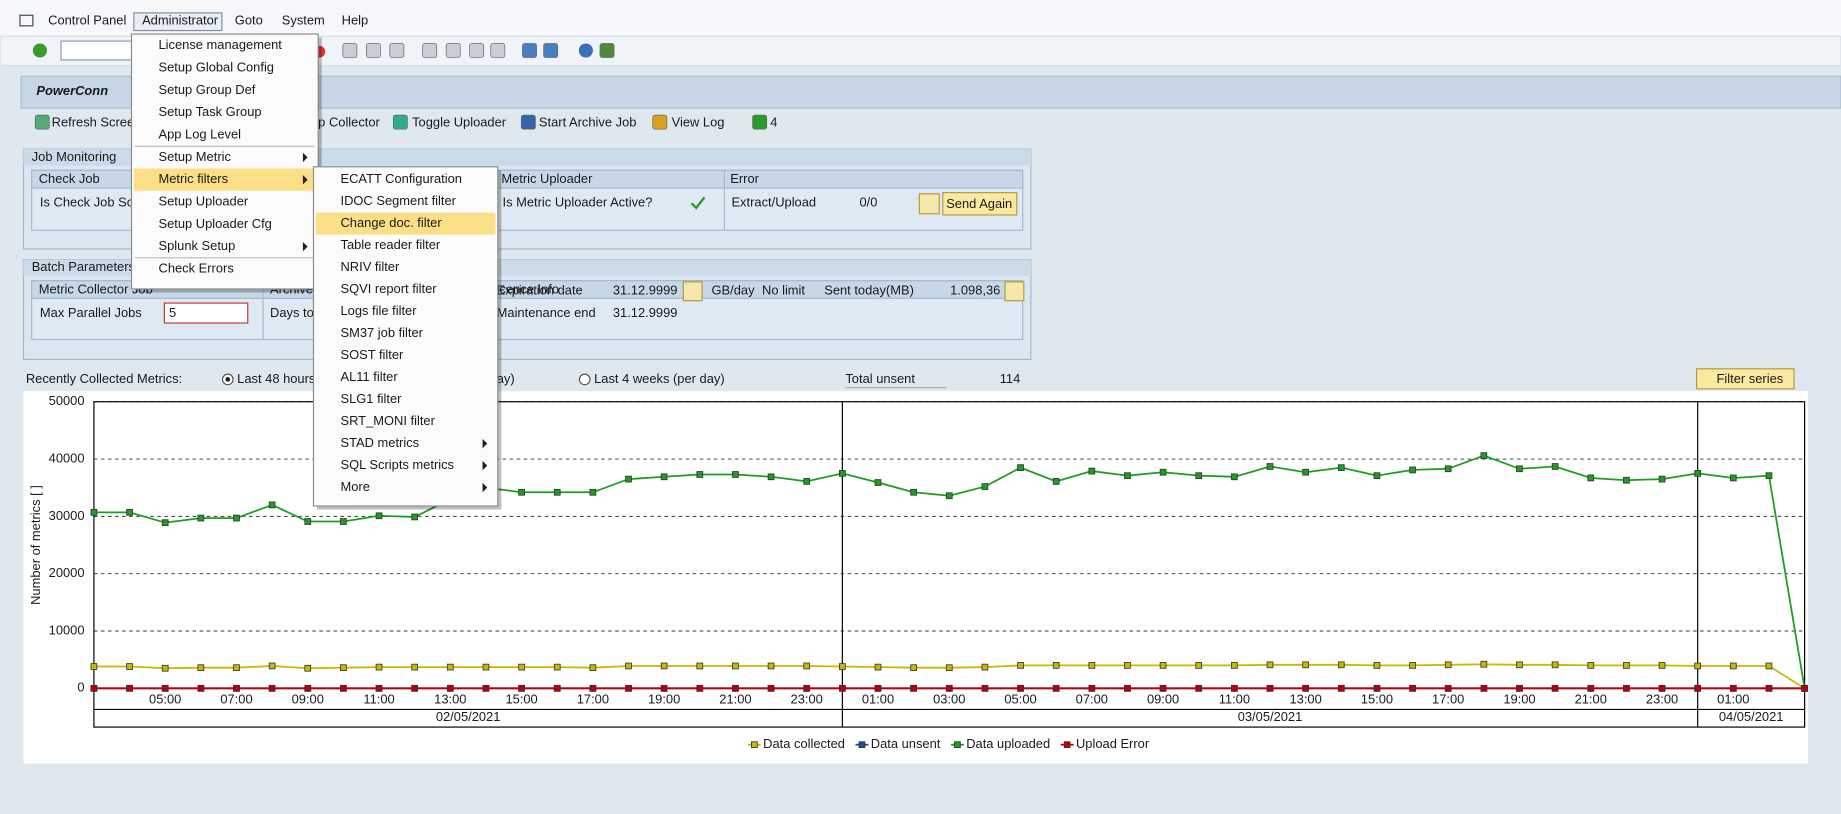 The image size is (1841, 814). What do you see at coordinates (645, 312) in the screenshot?
I see `field-value: 31.12.9999` at bounding box center [645, 312].